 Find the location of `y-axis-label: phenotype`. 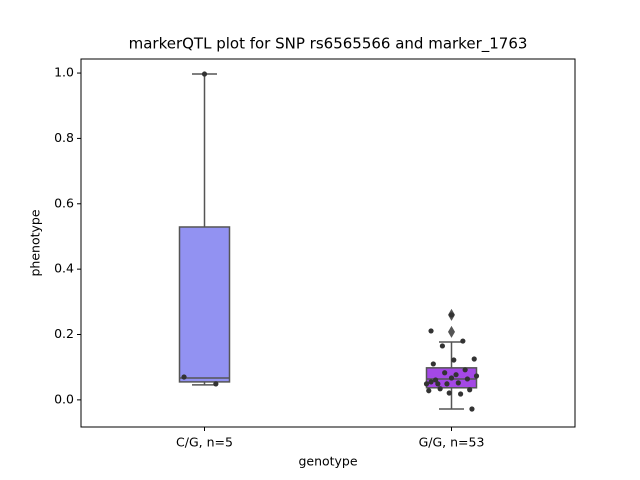

y-axis-label: phenotype is located at coordinates (35, 242).